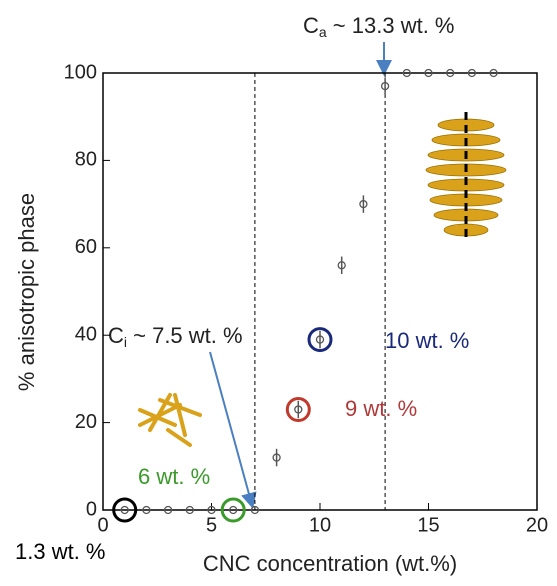  What do you see at coordinates (427, 340) in the screenshot?
I see `annotation: 10 wt. %` at bounding box center [427, 340].